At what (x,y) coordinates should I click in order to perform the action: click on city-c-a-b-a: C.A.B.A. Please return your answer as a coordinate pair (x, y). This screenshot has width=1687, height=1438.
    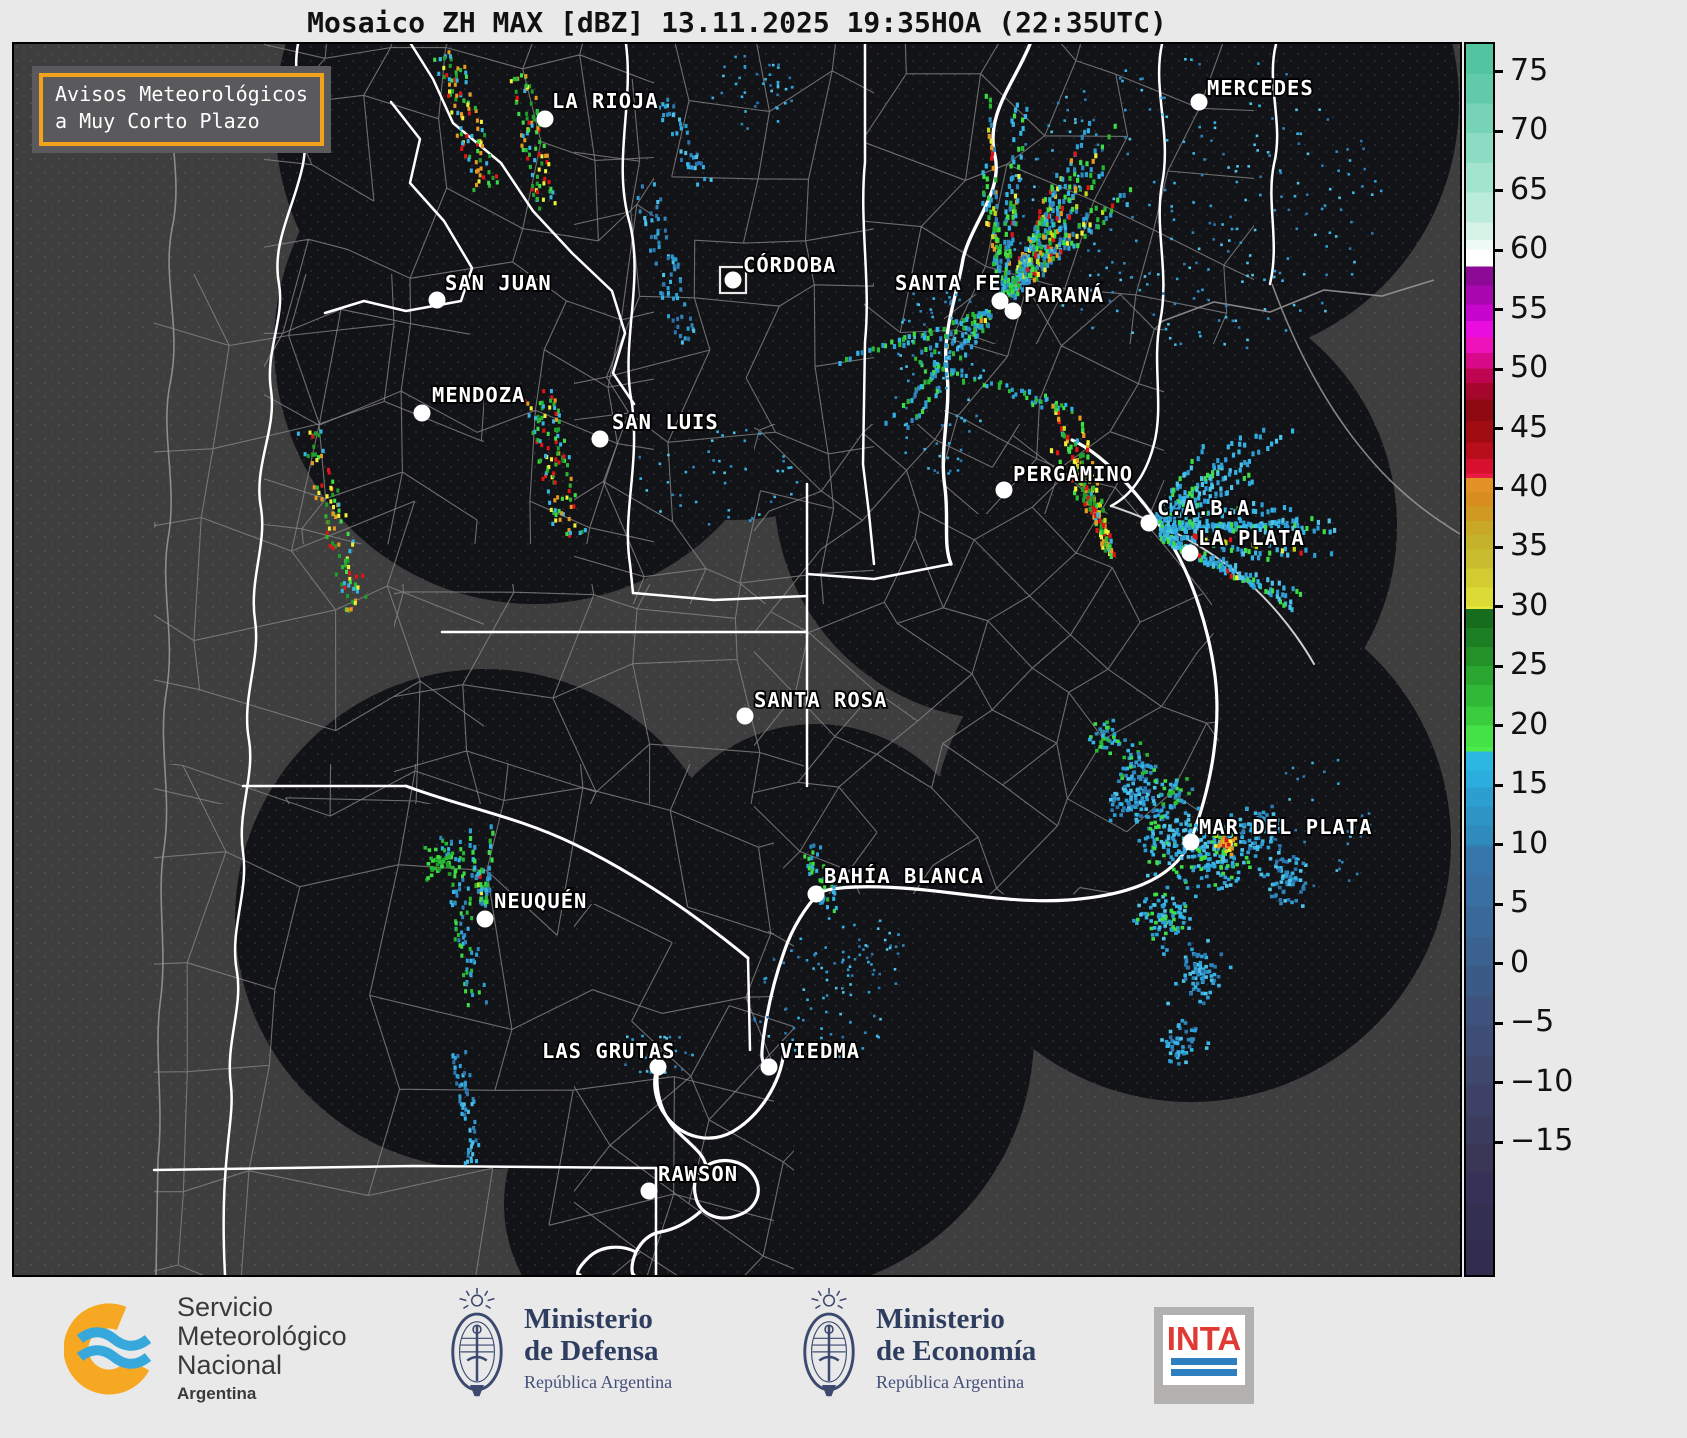
    Looking at the image, I should click on (1195, 513).